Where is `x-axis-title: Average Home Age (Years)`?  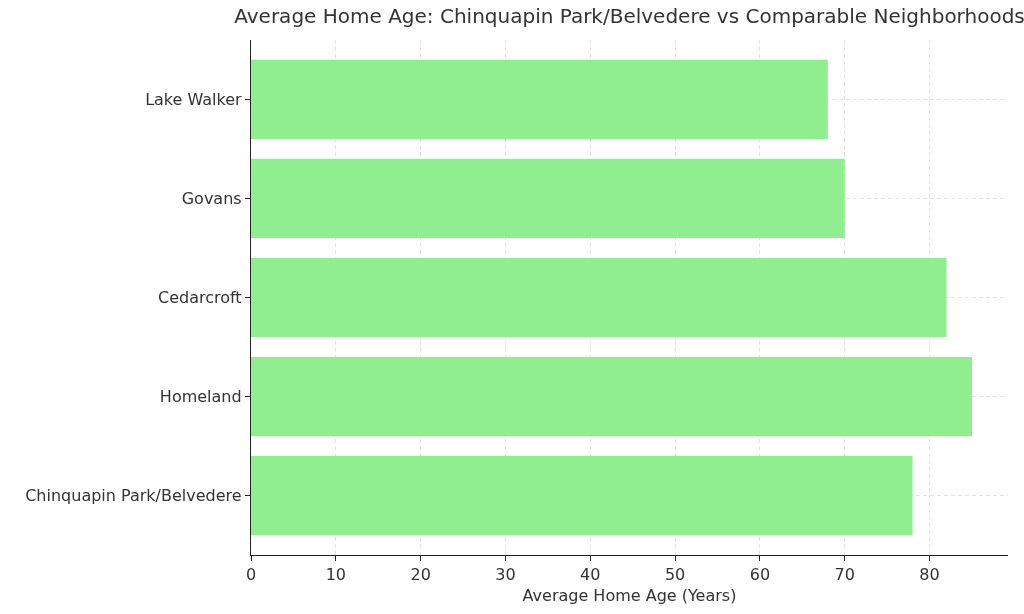 x-axis-title: Average Home Age (Years) is located at coordinates (629, 596).